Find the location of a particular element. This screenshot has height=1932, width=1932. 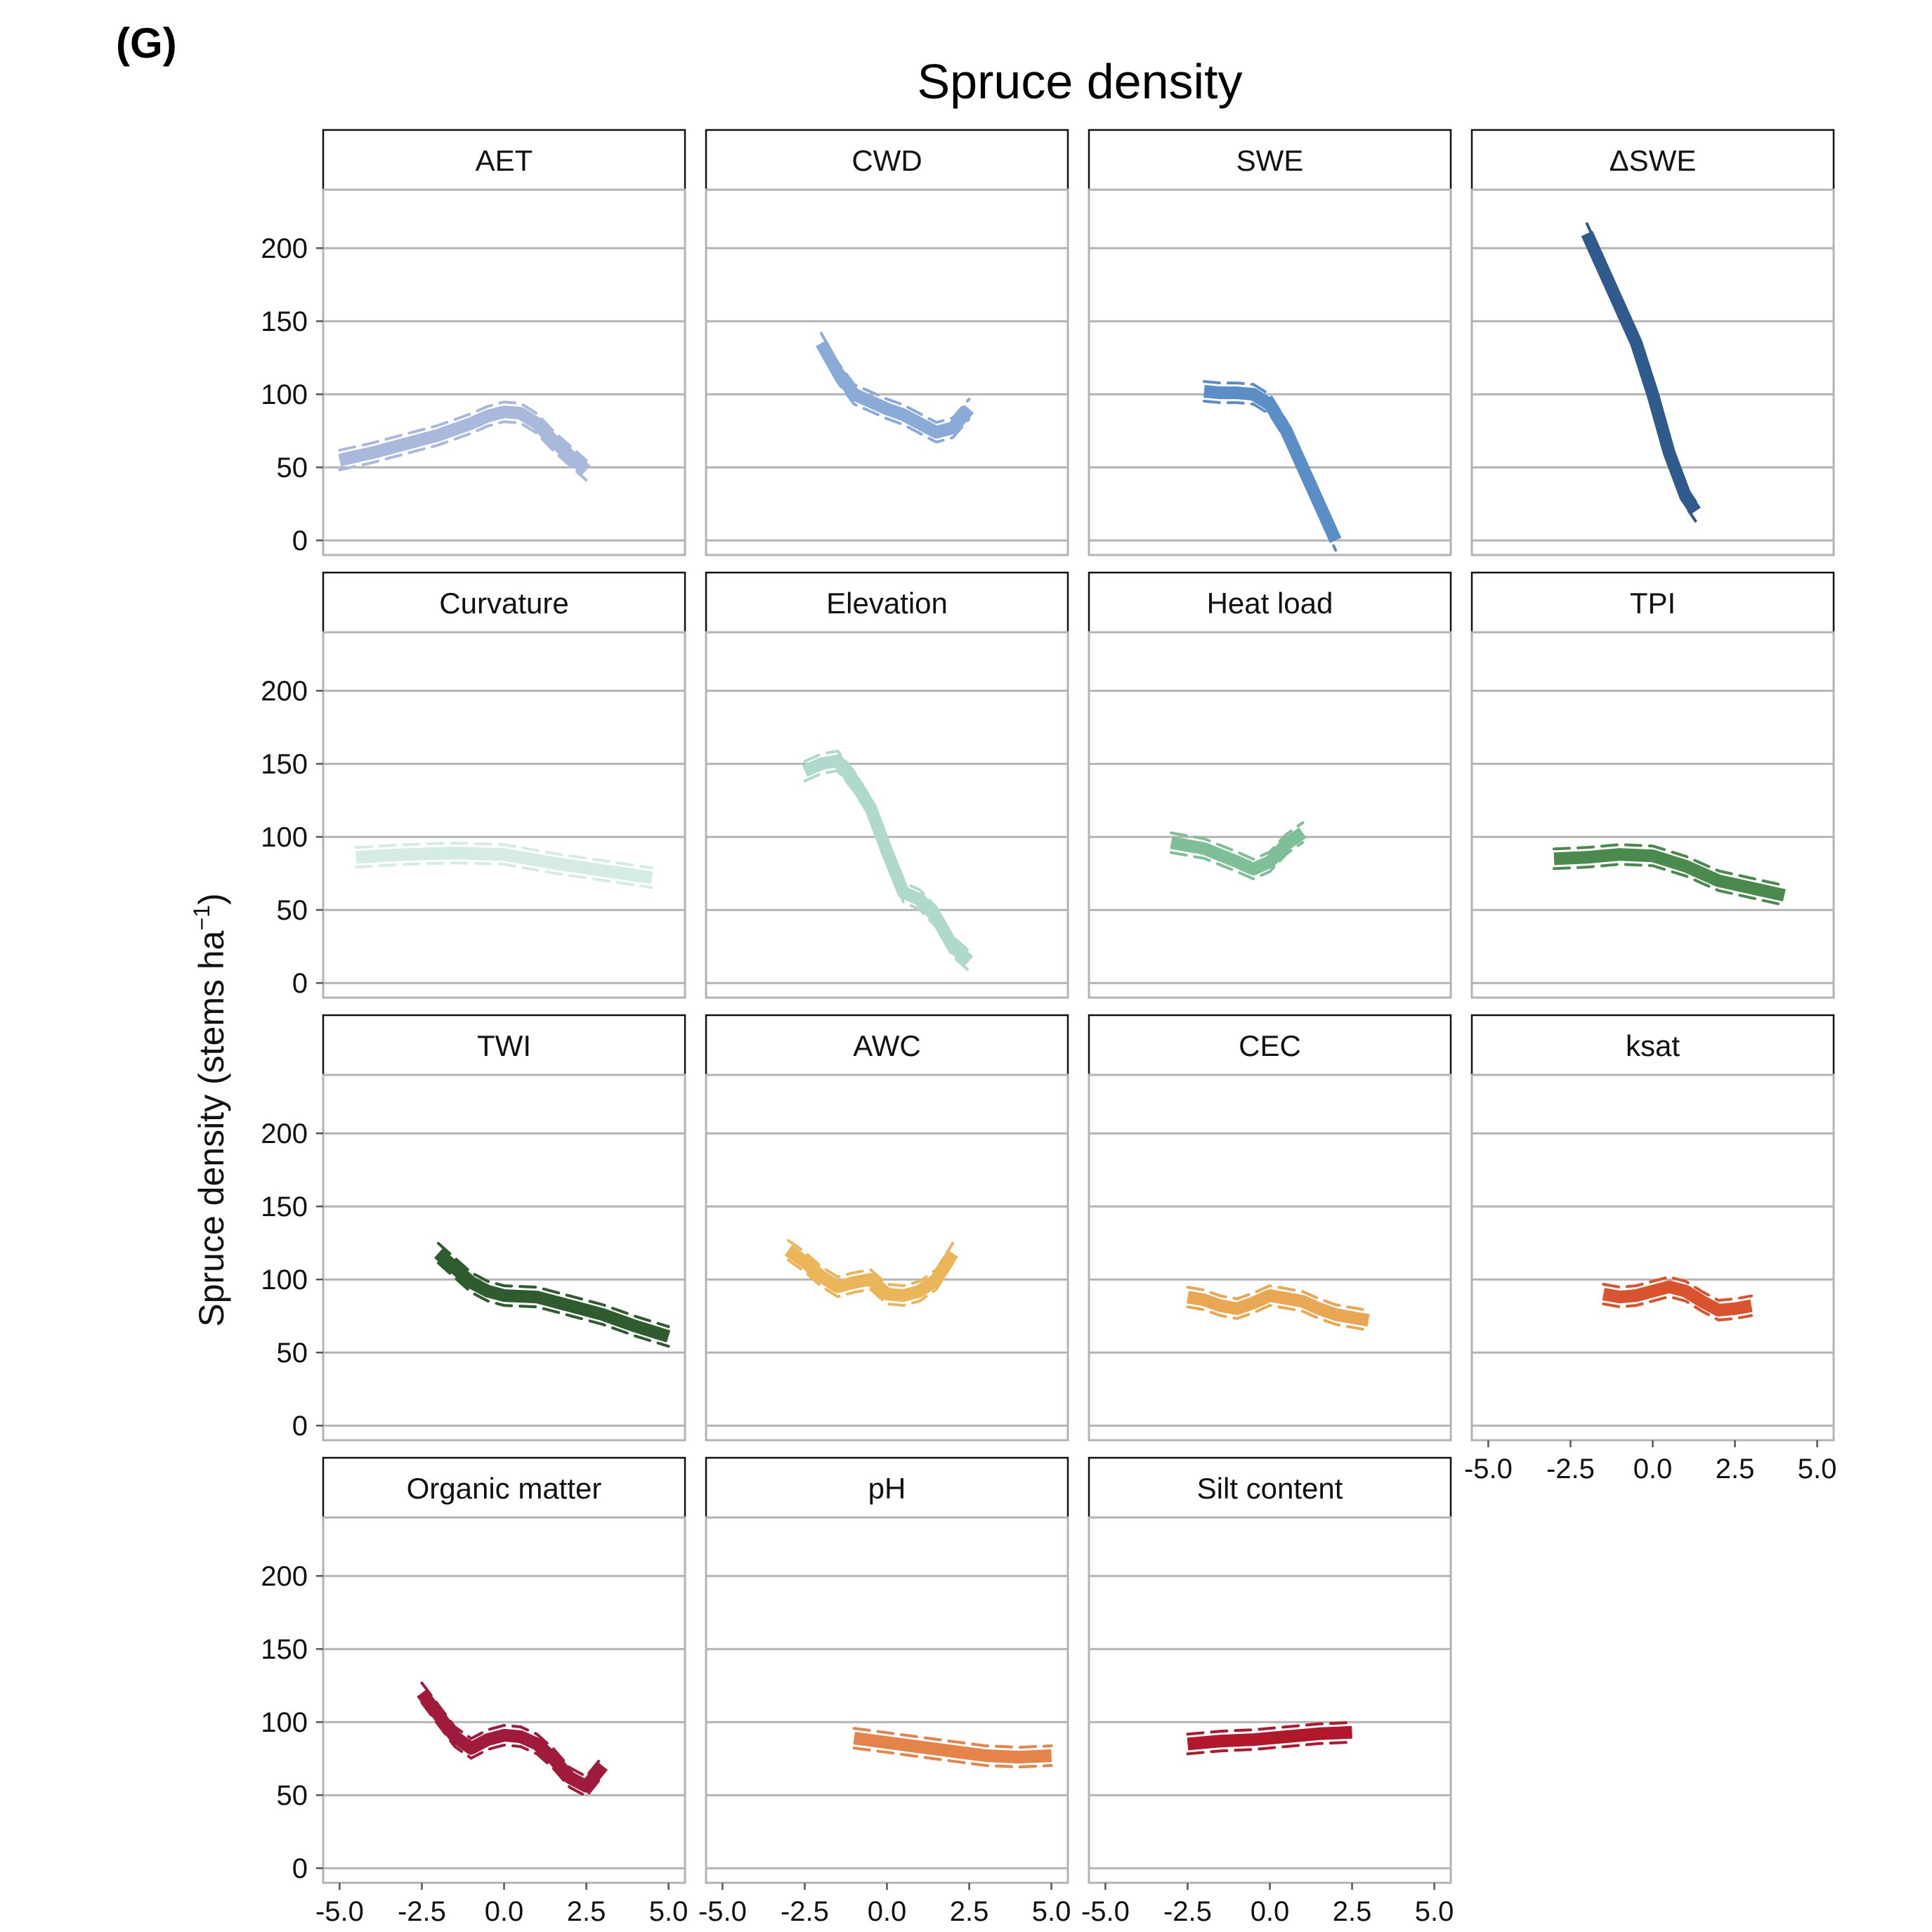

facet-panel: CWD is located at coordinates (887, 342).